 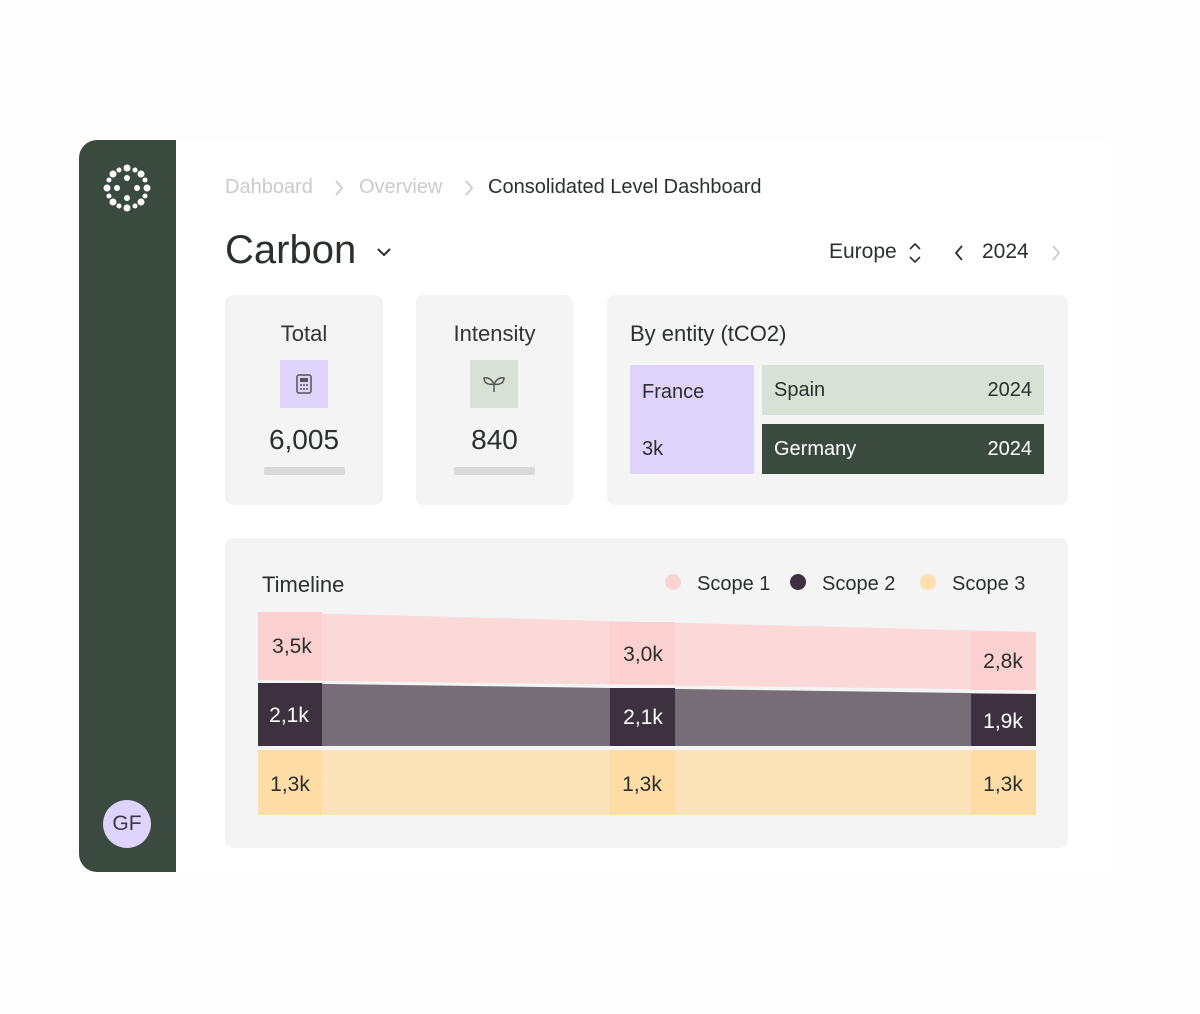 I want to click on entity-name: Germany, so click(x=815, y=449).